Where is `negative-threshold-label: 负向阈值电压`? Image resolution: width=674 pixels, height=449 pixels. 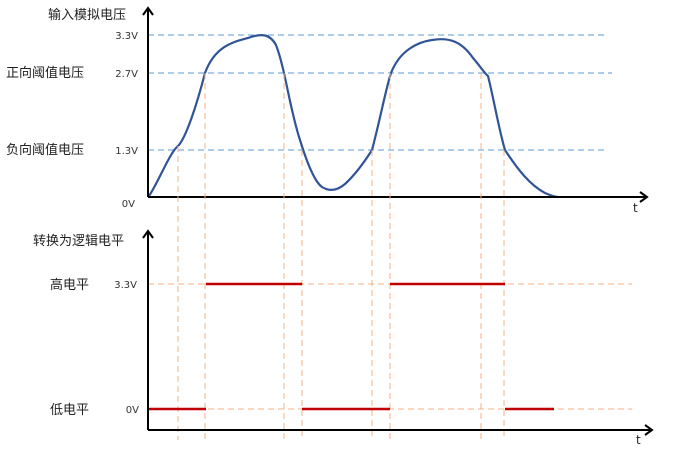
negative-threshold-label: 负向阈值电压 is located at coordinates (45, 150).